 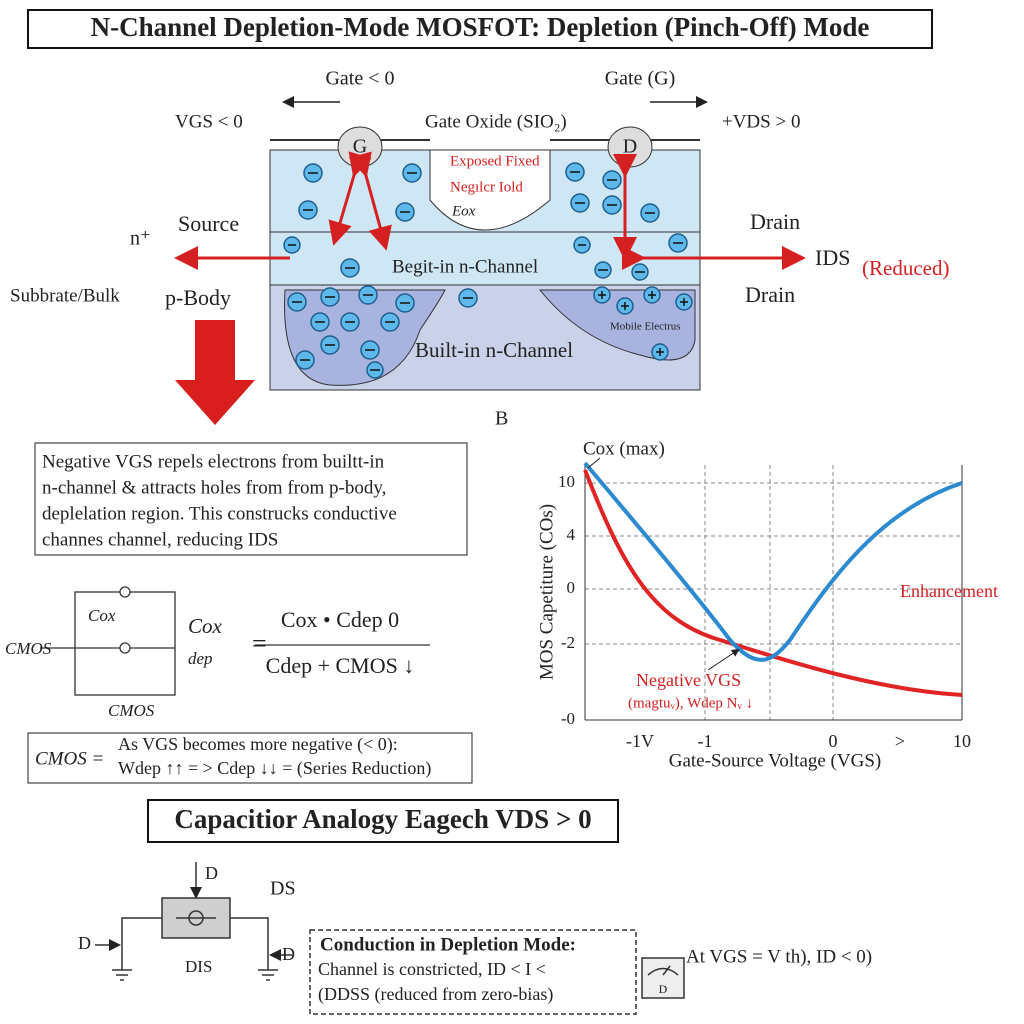 I want to click on label: Mobile Electrus, so click(x=645, y=327).